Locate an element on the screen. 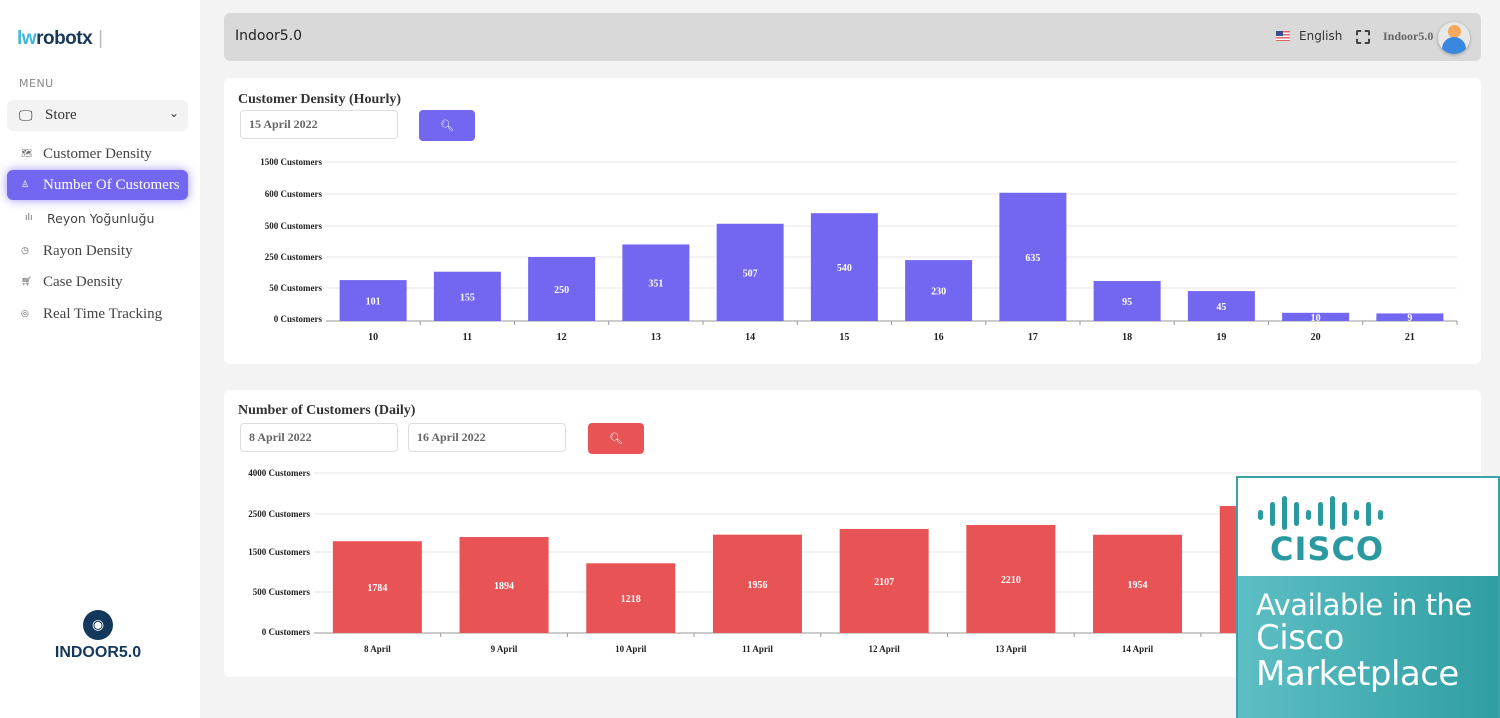 This screenshot has height=718, width=1500. data-label: 2107 is located at coordinates (884, 582).